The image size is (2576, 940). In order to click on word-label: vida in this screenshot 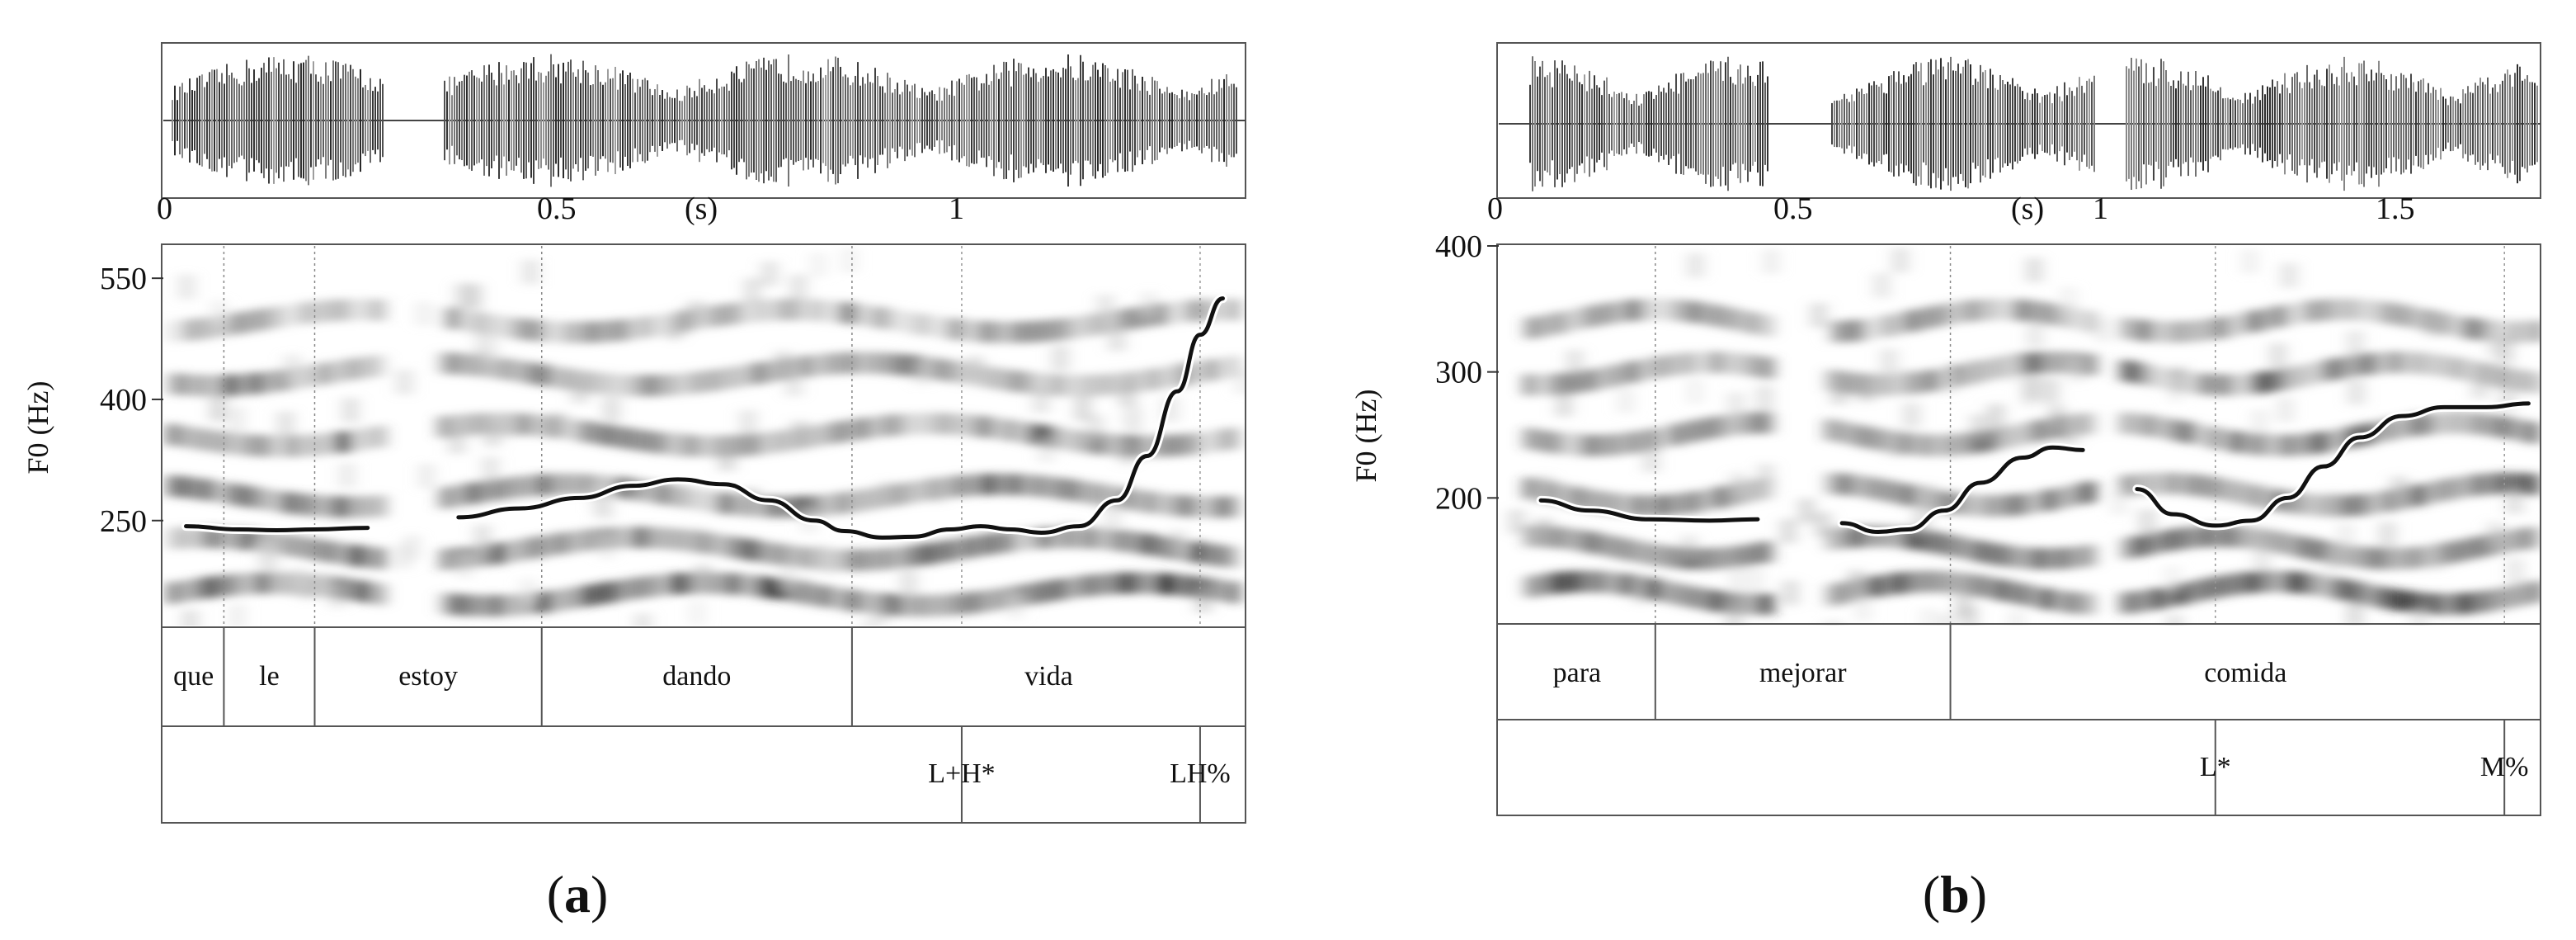, I will do `click(1048, 676)`.